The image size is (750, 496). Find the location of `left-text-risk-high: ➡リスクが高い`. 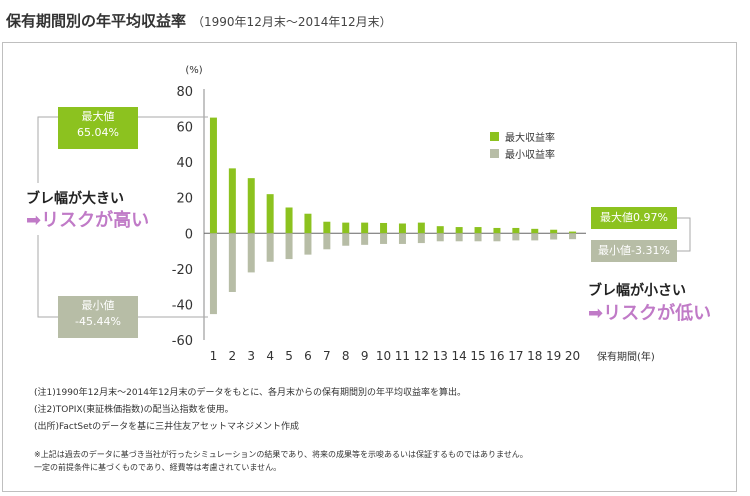

left-text-risk-high: ➡リスクが高い is located at coordinates (88, 220).